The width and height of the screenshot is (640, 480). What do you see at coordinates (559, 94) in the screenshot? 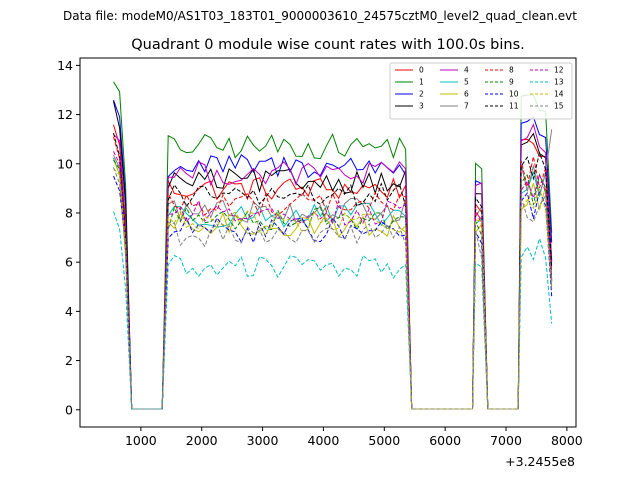
I see `legend-label-14: 14` at bounding box center [559, 94].